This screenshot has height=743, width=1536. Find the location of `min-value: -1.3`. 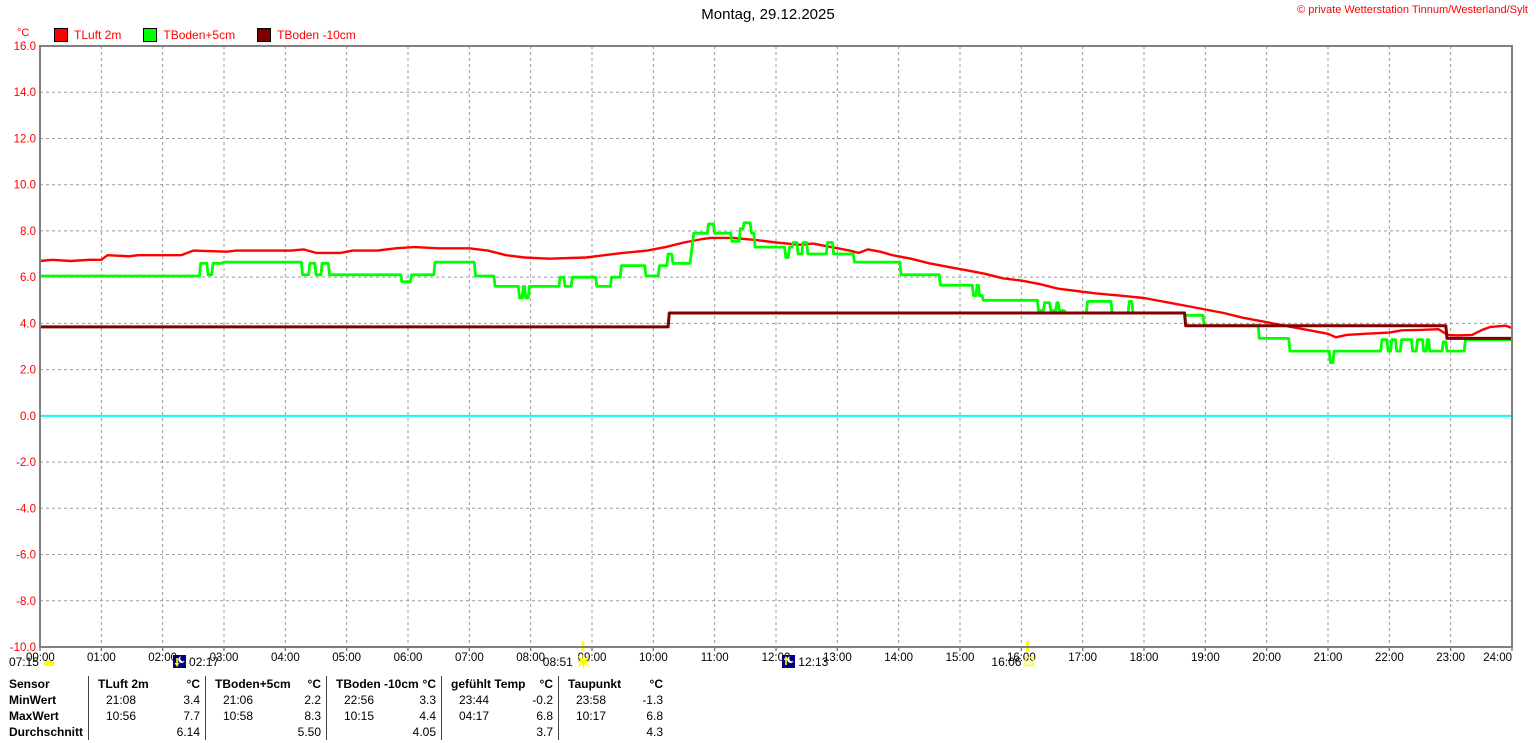

min-value: -1.3 is located at coordinates (652, 700).